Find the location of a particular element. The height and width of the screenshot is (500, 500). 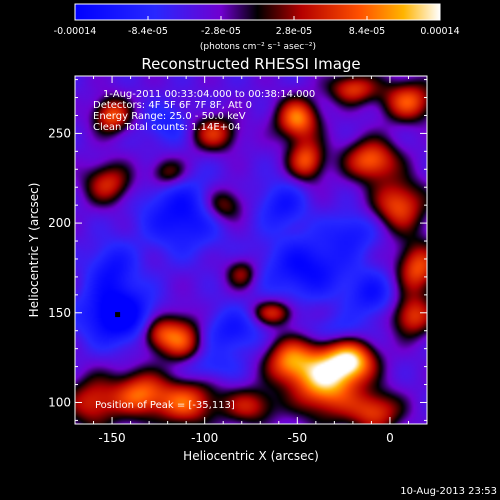

peak-position-label: Position of Peak = [-35,113] is located at coordinates (165, 405).